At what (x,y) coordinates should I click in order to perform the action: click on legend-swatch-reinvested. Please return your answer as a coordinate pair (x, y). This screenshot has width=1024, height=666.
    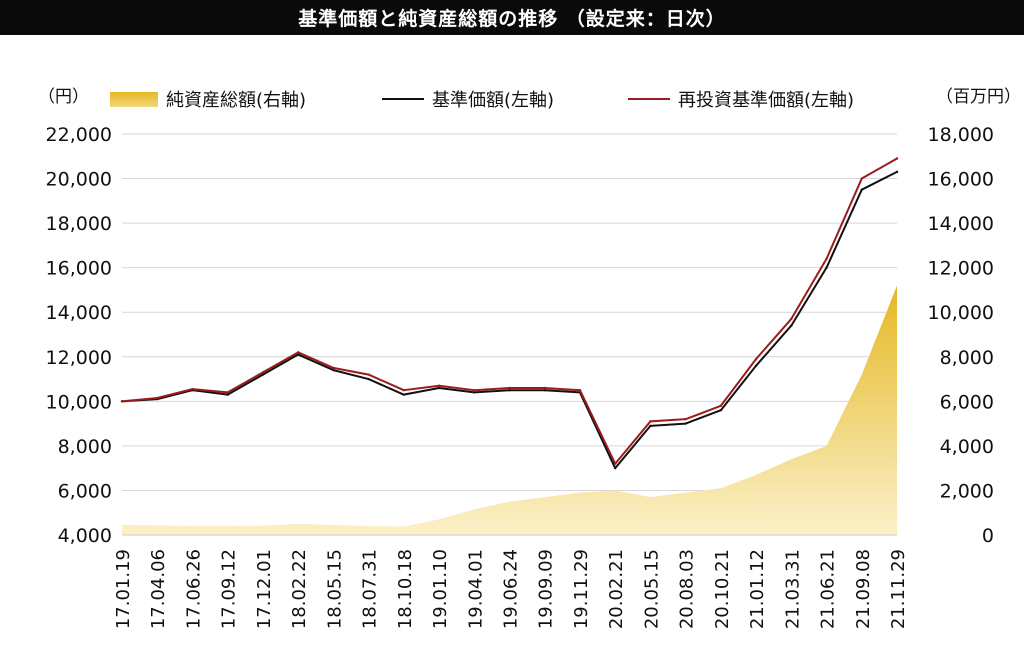
    Looking at the image, I should click on (649, 99).